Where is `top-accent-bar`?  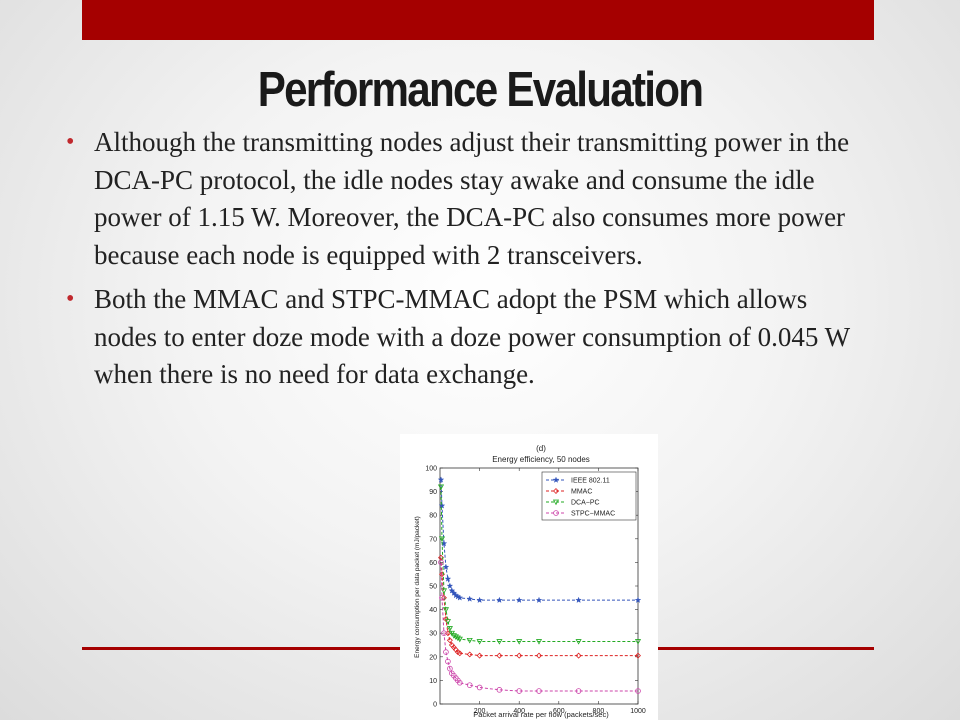
top-accent-bar is located at coordinates (478, 20).